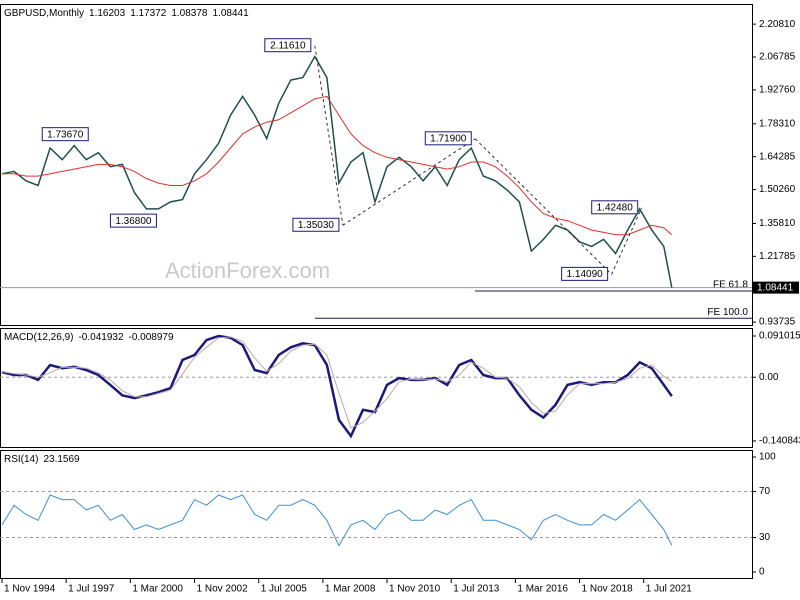  Describe the element at coordinates (777, 57) in the screenshot. I see `y-tick-label: 2.06785` at that location.